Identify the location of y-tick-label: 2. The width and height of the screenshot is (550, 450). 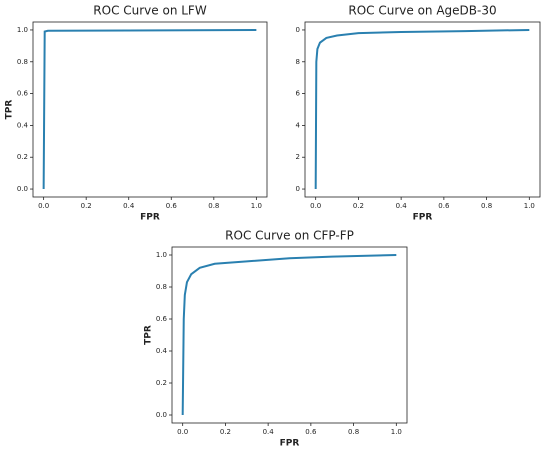
(298, 157).